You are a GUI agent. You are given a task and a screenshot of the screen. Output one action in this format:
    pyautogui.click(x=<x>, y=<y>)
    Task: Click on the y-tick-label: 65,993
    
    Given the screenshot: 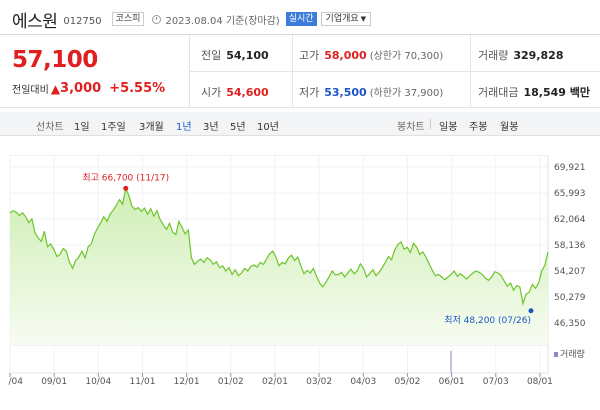 What is the action you would take?
    pyautogui.click(x=570, y=194)
    